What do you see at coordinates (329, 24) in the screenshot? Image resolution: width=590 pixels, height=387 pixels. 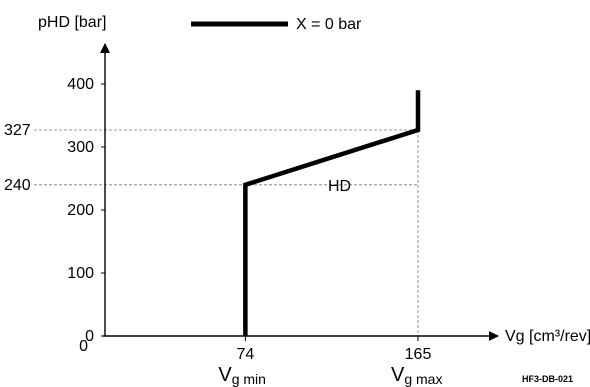 I see `legend-text: X = 0 bar` at bounding box center [329, 24].